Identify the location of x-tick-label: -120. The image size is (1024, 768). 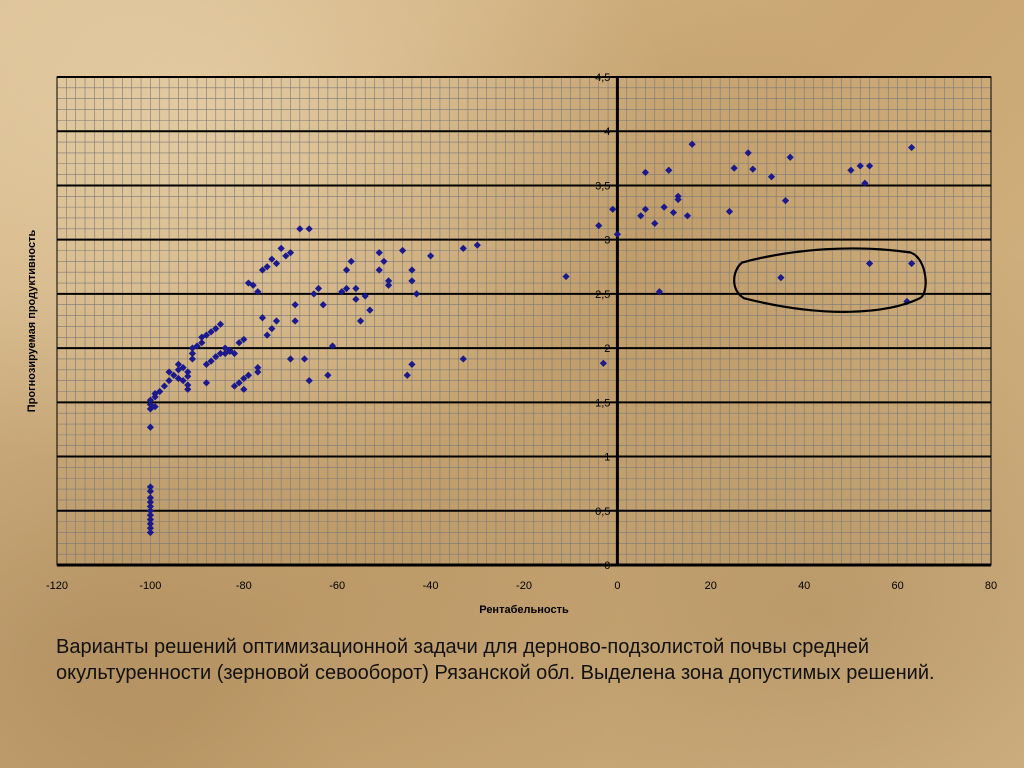
(57, 586).